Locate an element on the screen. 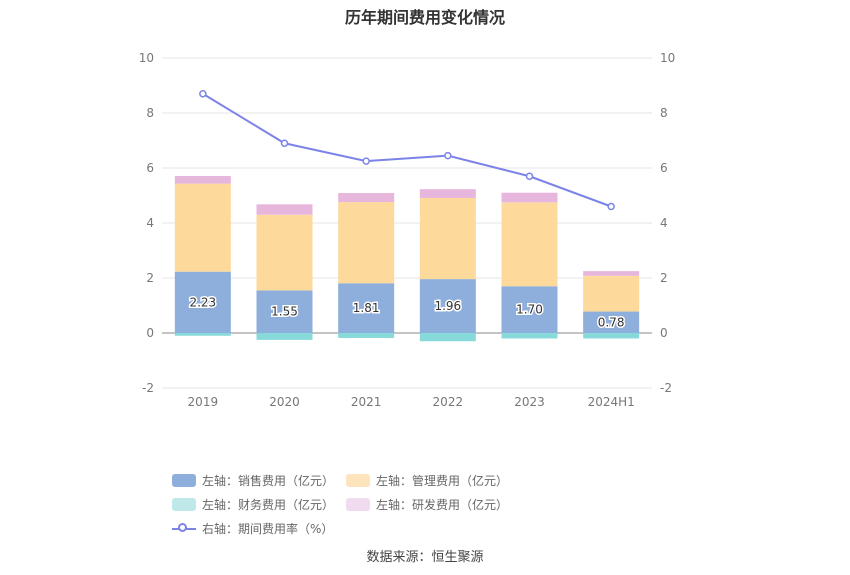 This screenshot has height=575, width=850. legend-item: 左轴：财务费用（亿元） is located at coordinates (253, 504).